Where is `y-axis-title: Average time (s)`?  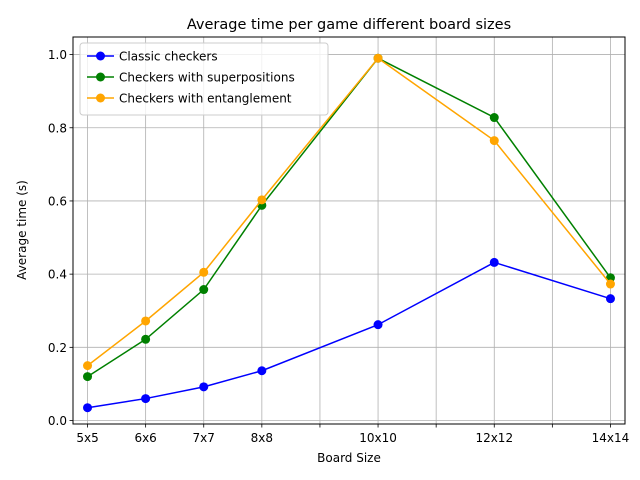
y-axis-title: Average time (s) is located at coordinates (22, 230).